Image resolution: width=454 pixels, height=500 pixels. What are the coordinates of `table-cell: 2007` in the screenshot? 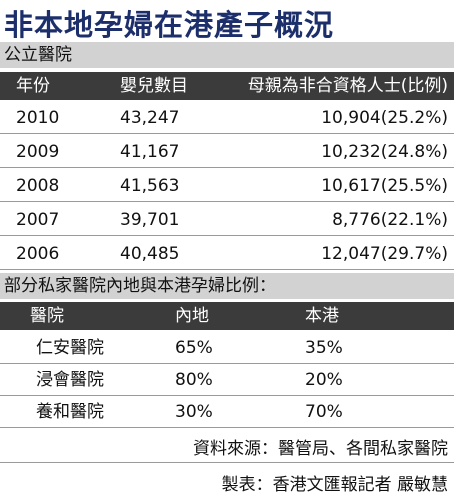 It's located at (38, 220).